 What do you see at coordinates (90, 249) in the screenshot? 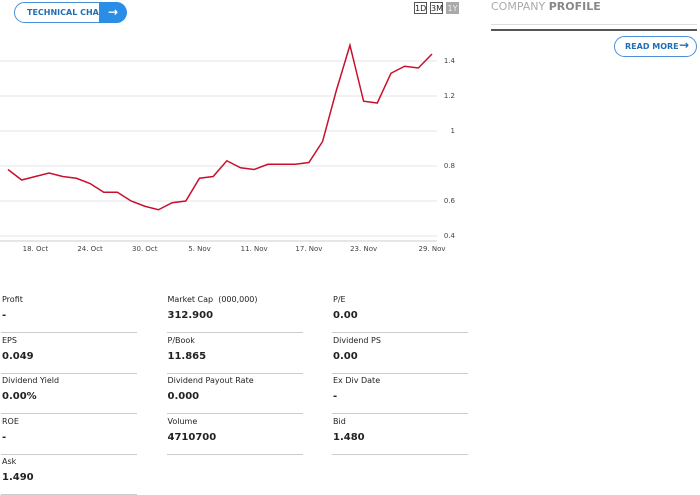
I see `x-tick-label: 24. Oct` at bounding box center [90, 249].